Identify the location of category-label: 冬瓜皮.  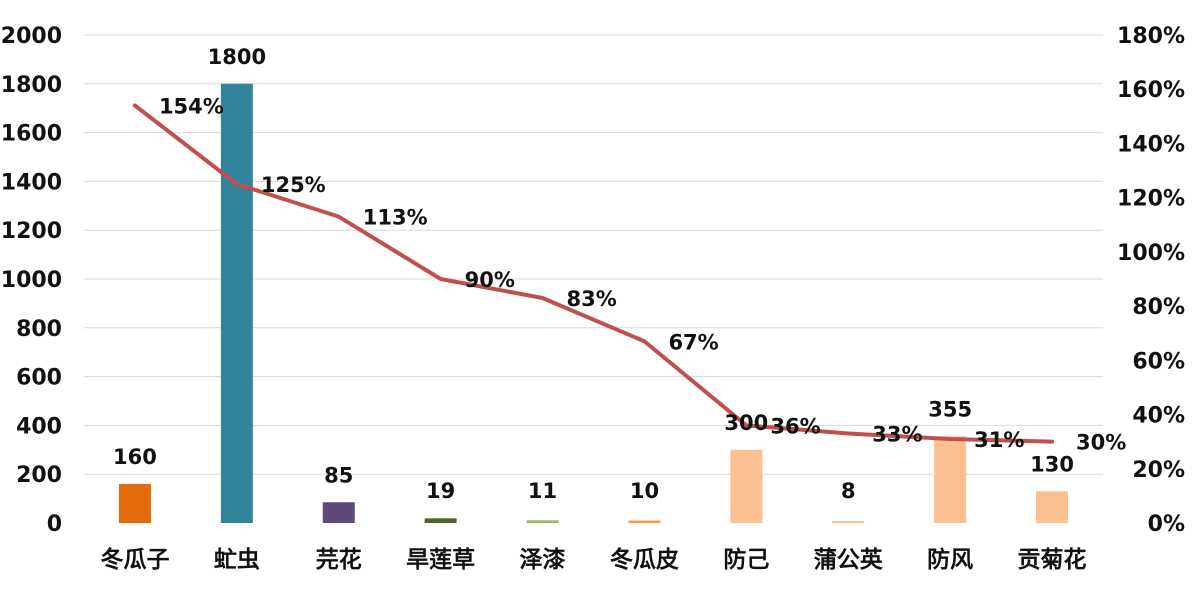
(644, 559).